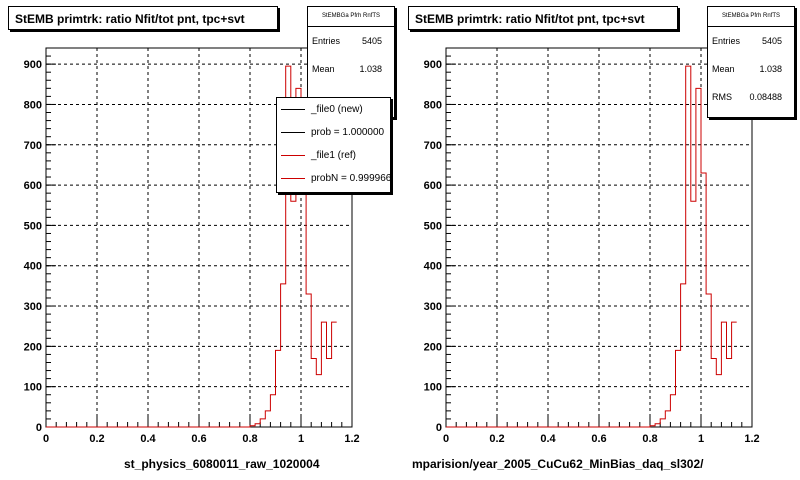  I want to click on stats-name-left: StEMBGa Pfrh RnfTS, so click(351, 17).